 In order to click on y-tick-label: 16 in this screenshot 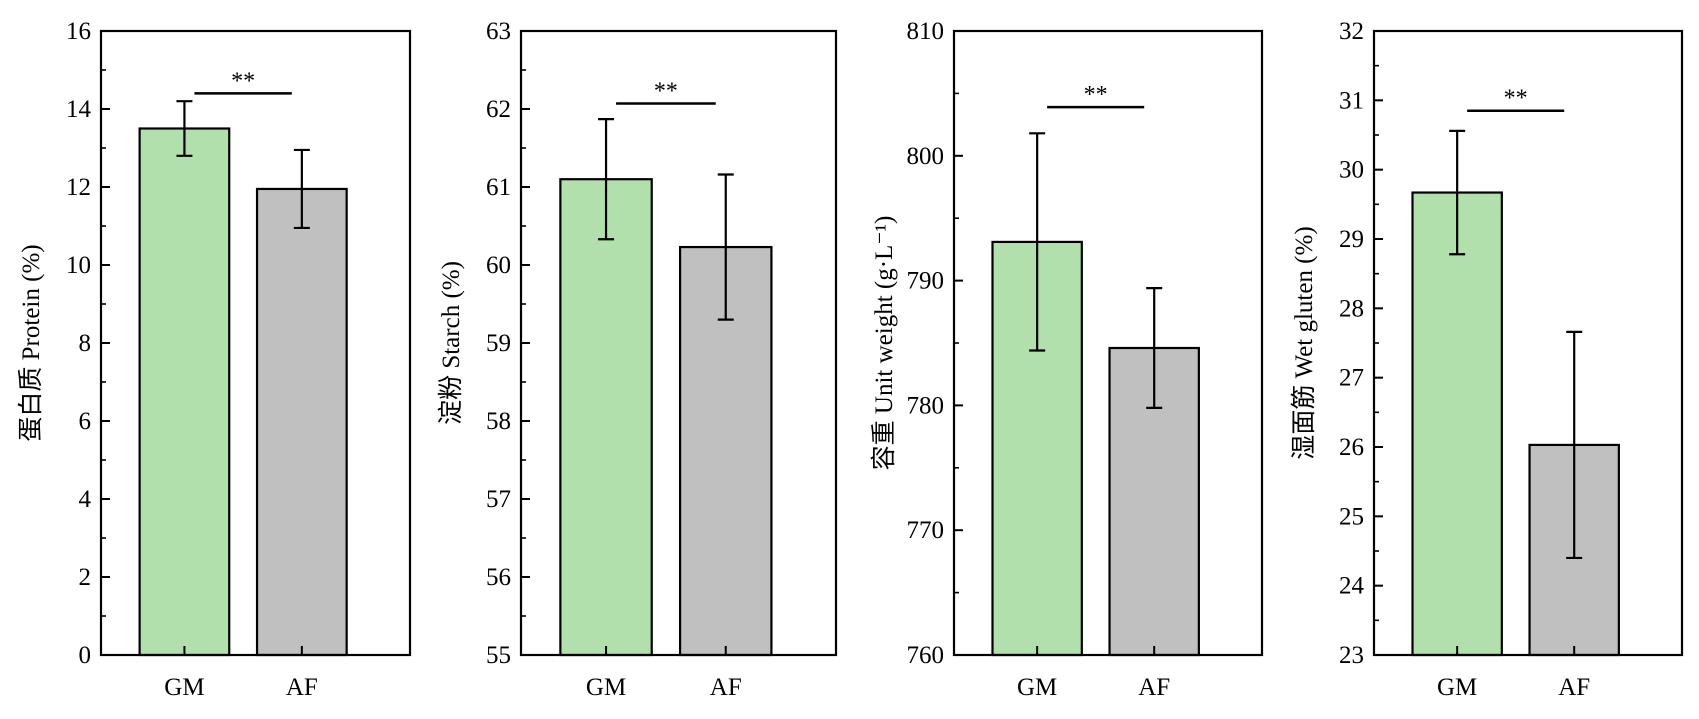, I will do `click(78, 31)`.